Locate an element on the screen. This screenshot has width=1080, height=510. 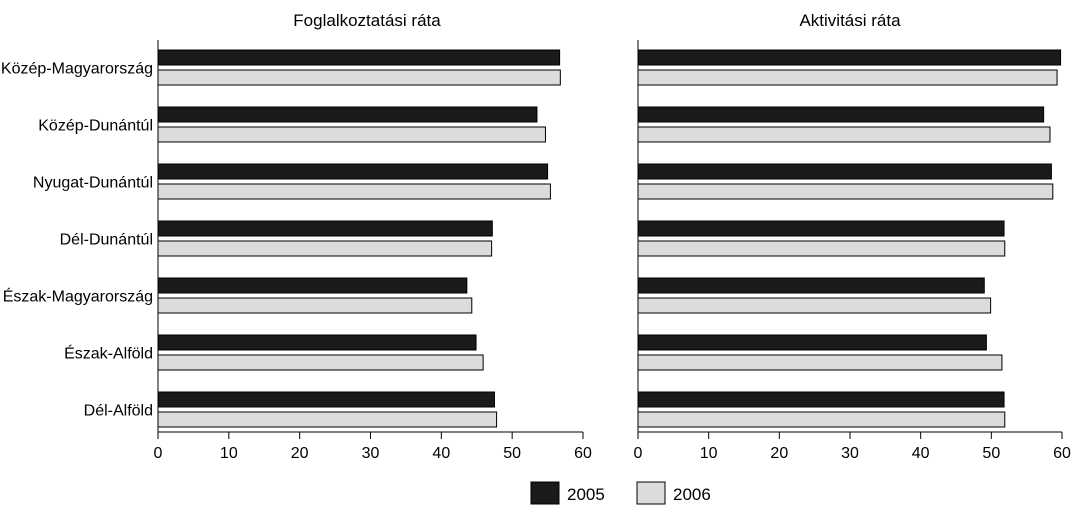
chart-title: Foglalkoztatási ráta is located at coordinates (367, 20).